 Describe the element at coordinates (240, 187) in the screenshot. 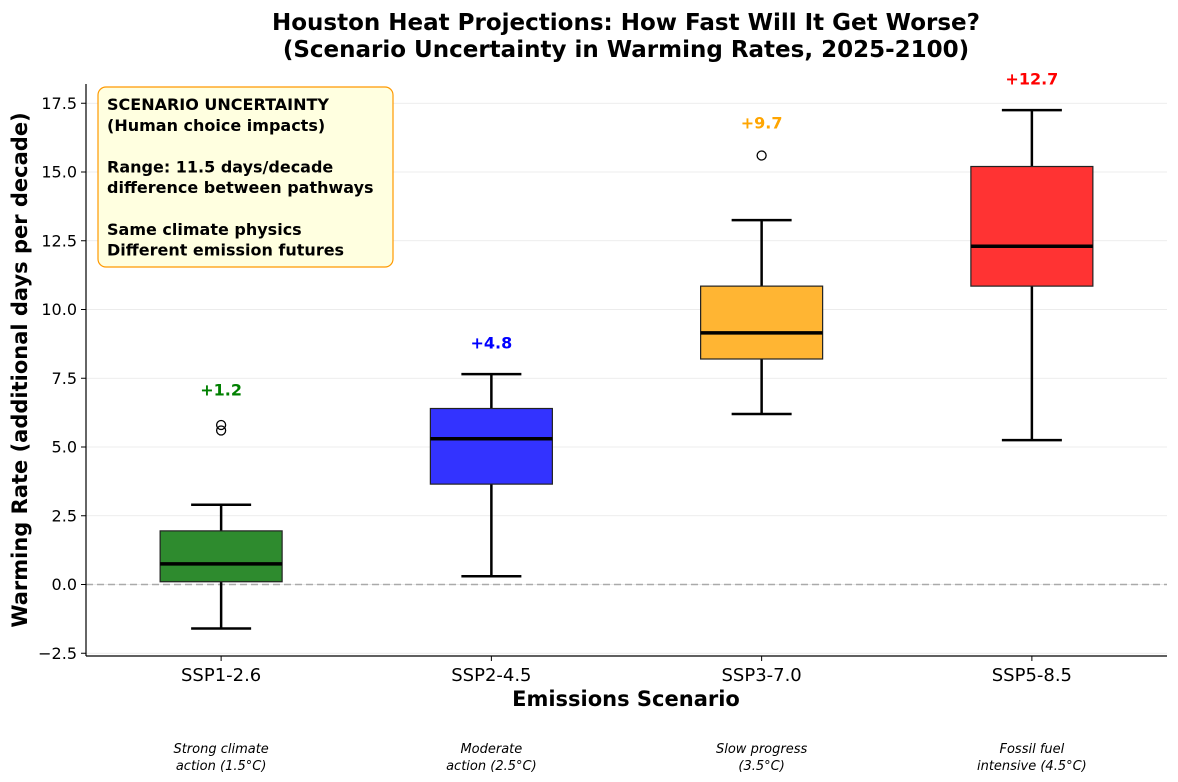

I see `info-line-4: difference between pathways` at that location.